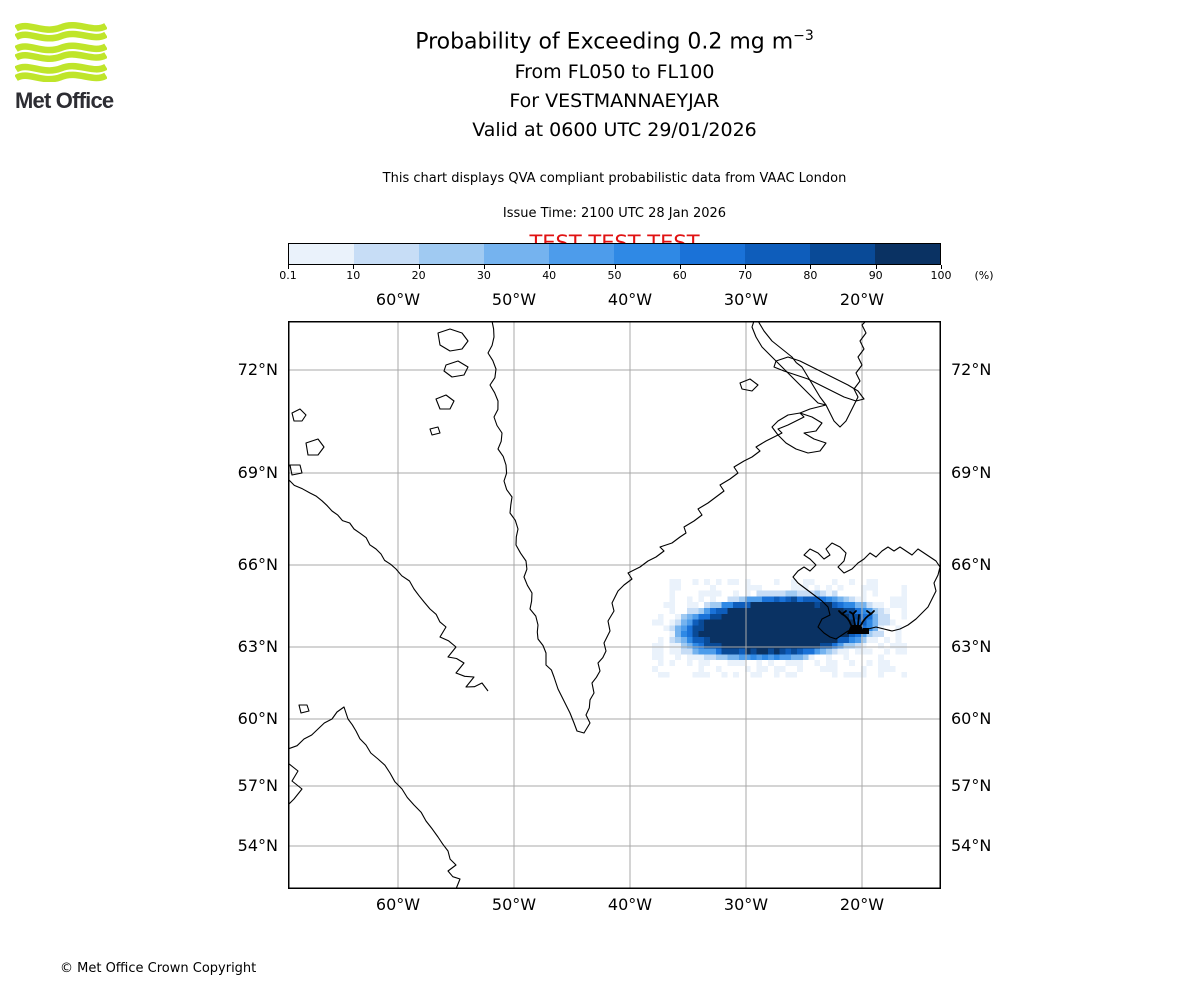 This screenshot has height=1000, width=1200. What do you see at coordinates (257, 718) in the screenshot?
I see `lat-label-left: 60°N` at bounding box center [257, 718].